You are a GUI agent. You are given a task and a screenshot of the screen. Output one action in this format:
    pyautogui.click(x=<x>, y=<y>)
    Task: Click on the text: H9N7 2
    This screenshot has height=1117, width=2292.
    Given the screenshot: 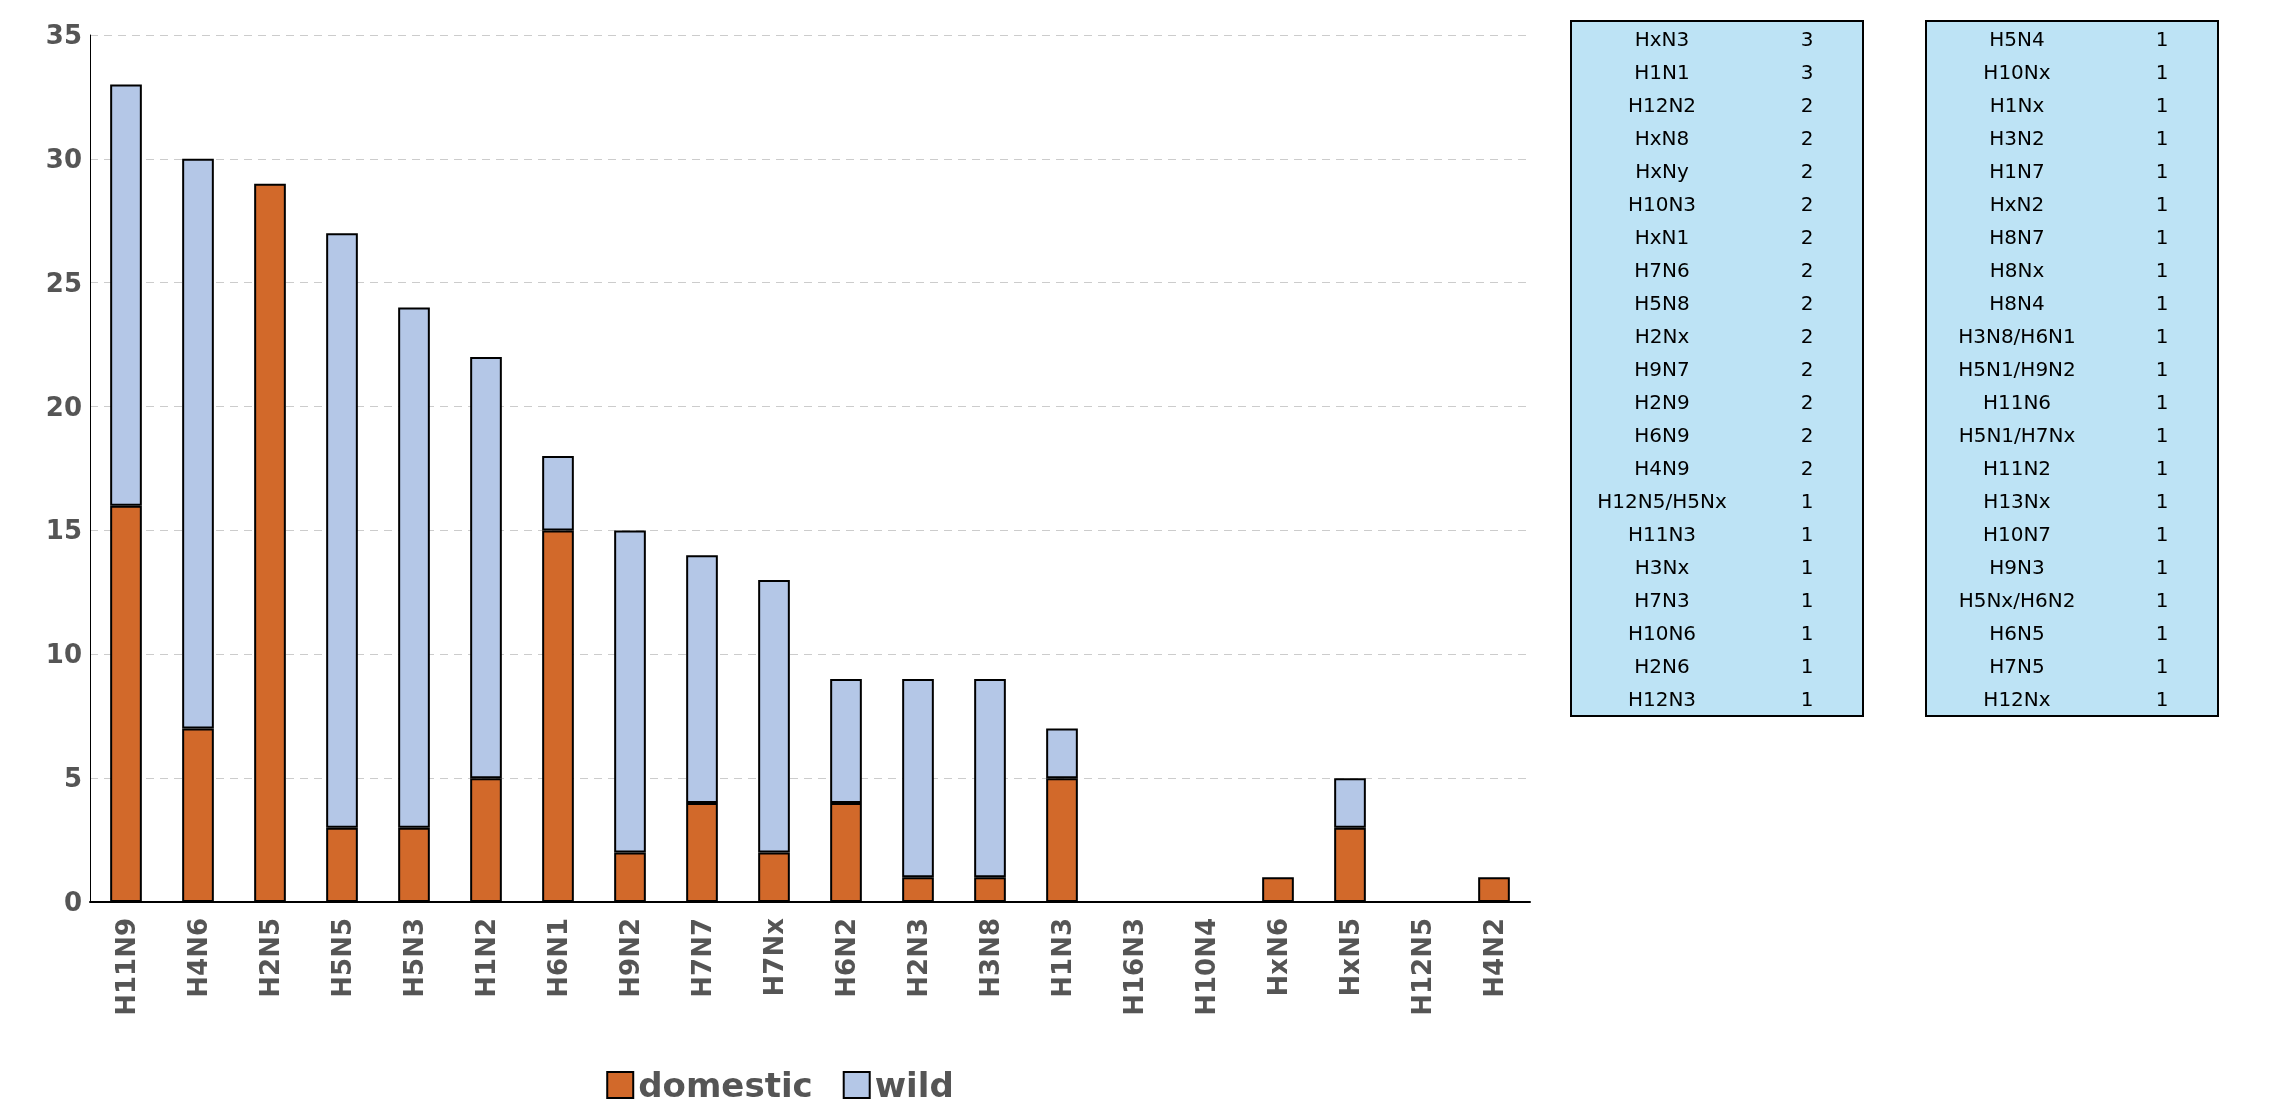 What is the action you would take?
    pyautogui.click(x=1724, y=368)
    